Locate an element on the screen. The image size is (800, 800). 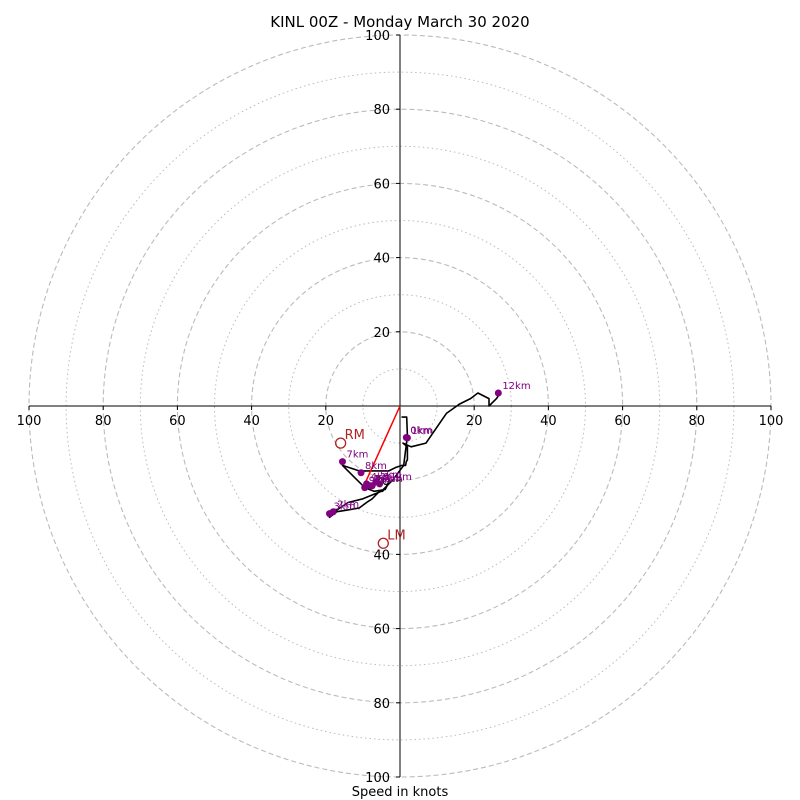
x-tick-label-0: 100 is located at coordinates (29, 421).